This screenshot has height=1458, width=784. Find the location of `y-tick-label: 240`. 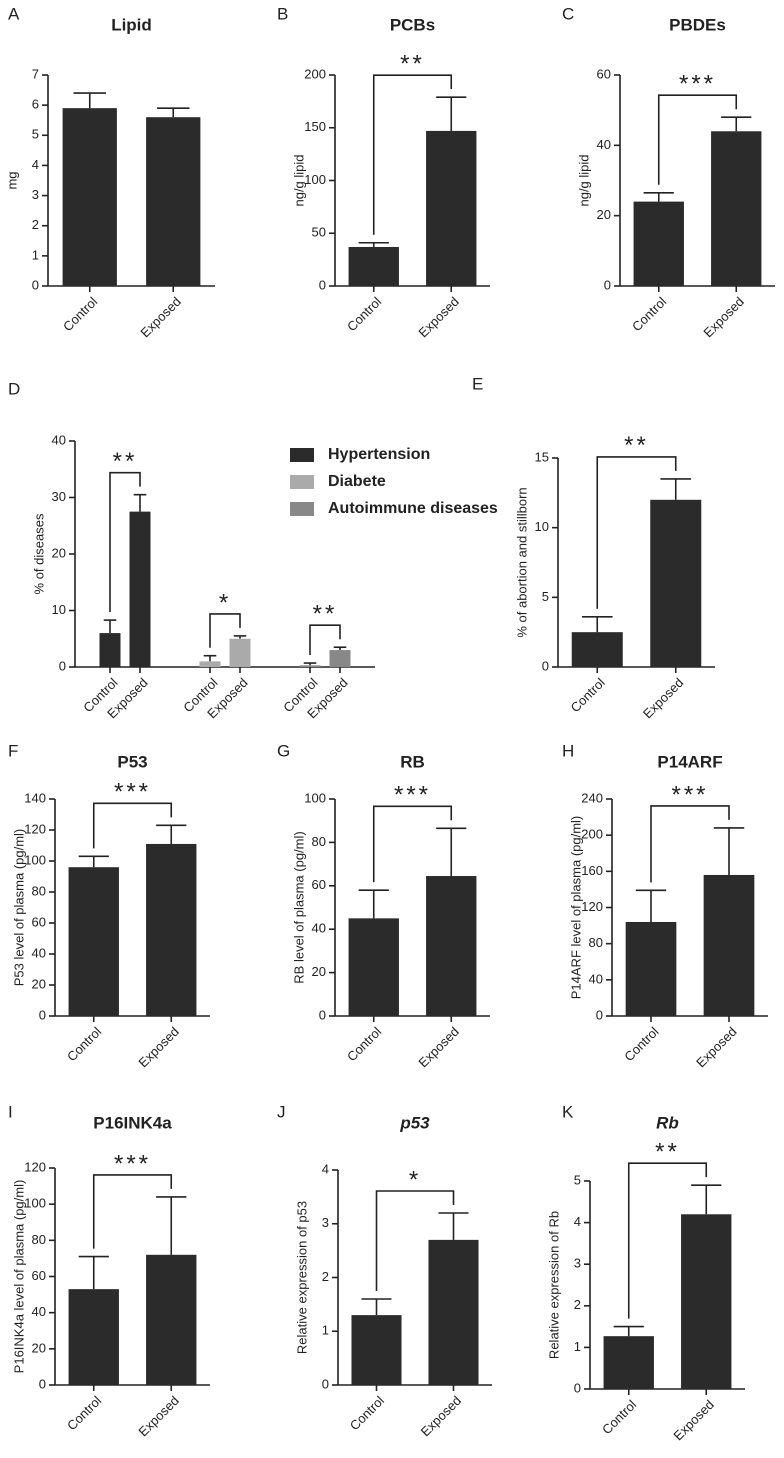

y-tick-label: 240 is located at coordinates (592, 797).